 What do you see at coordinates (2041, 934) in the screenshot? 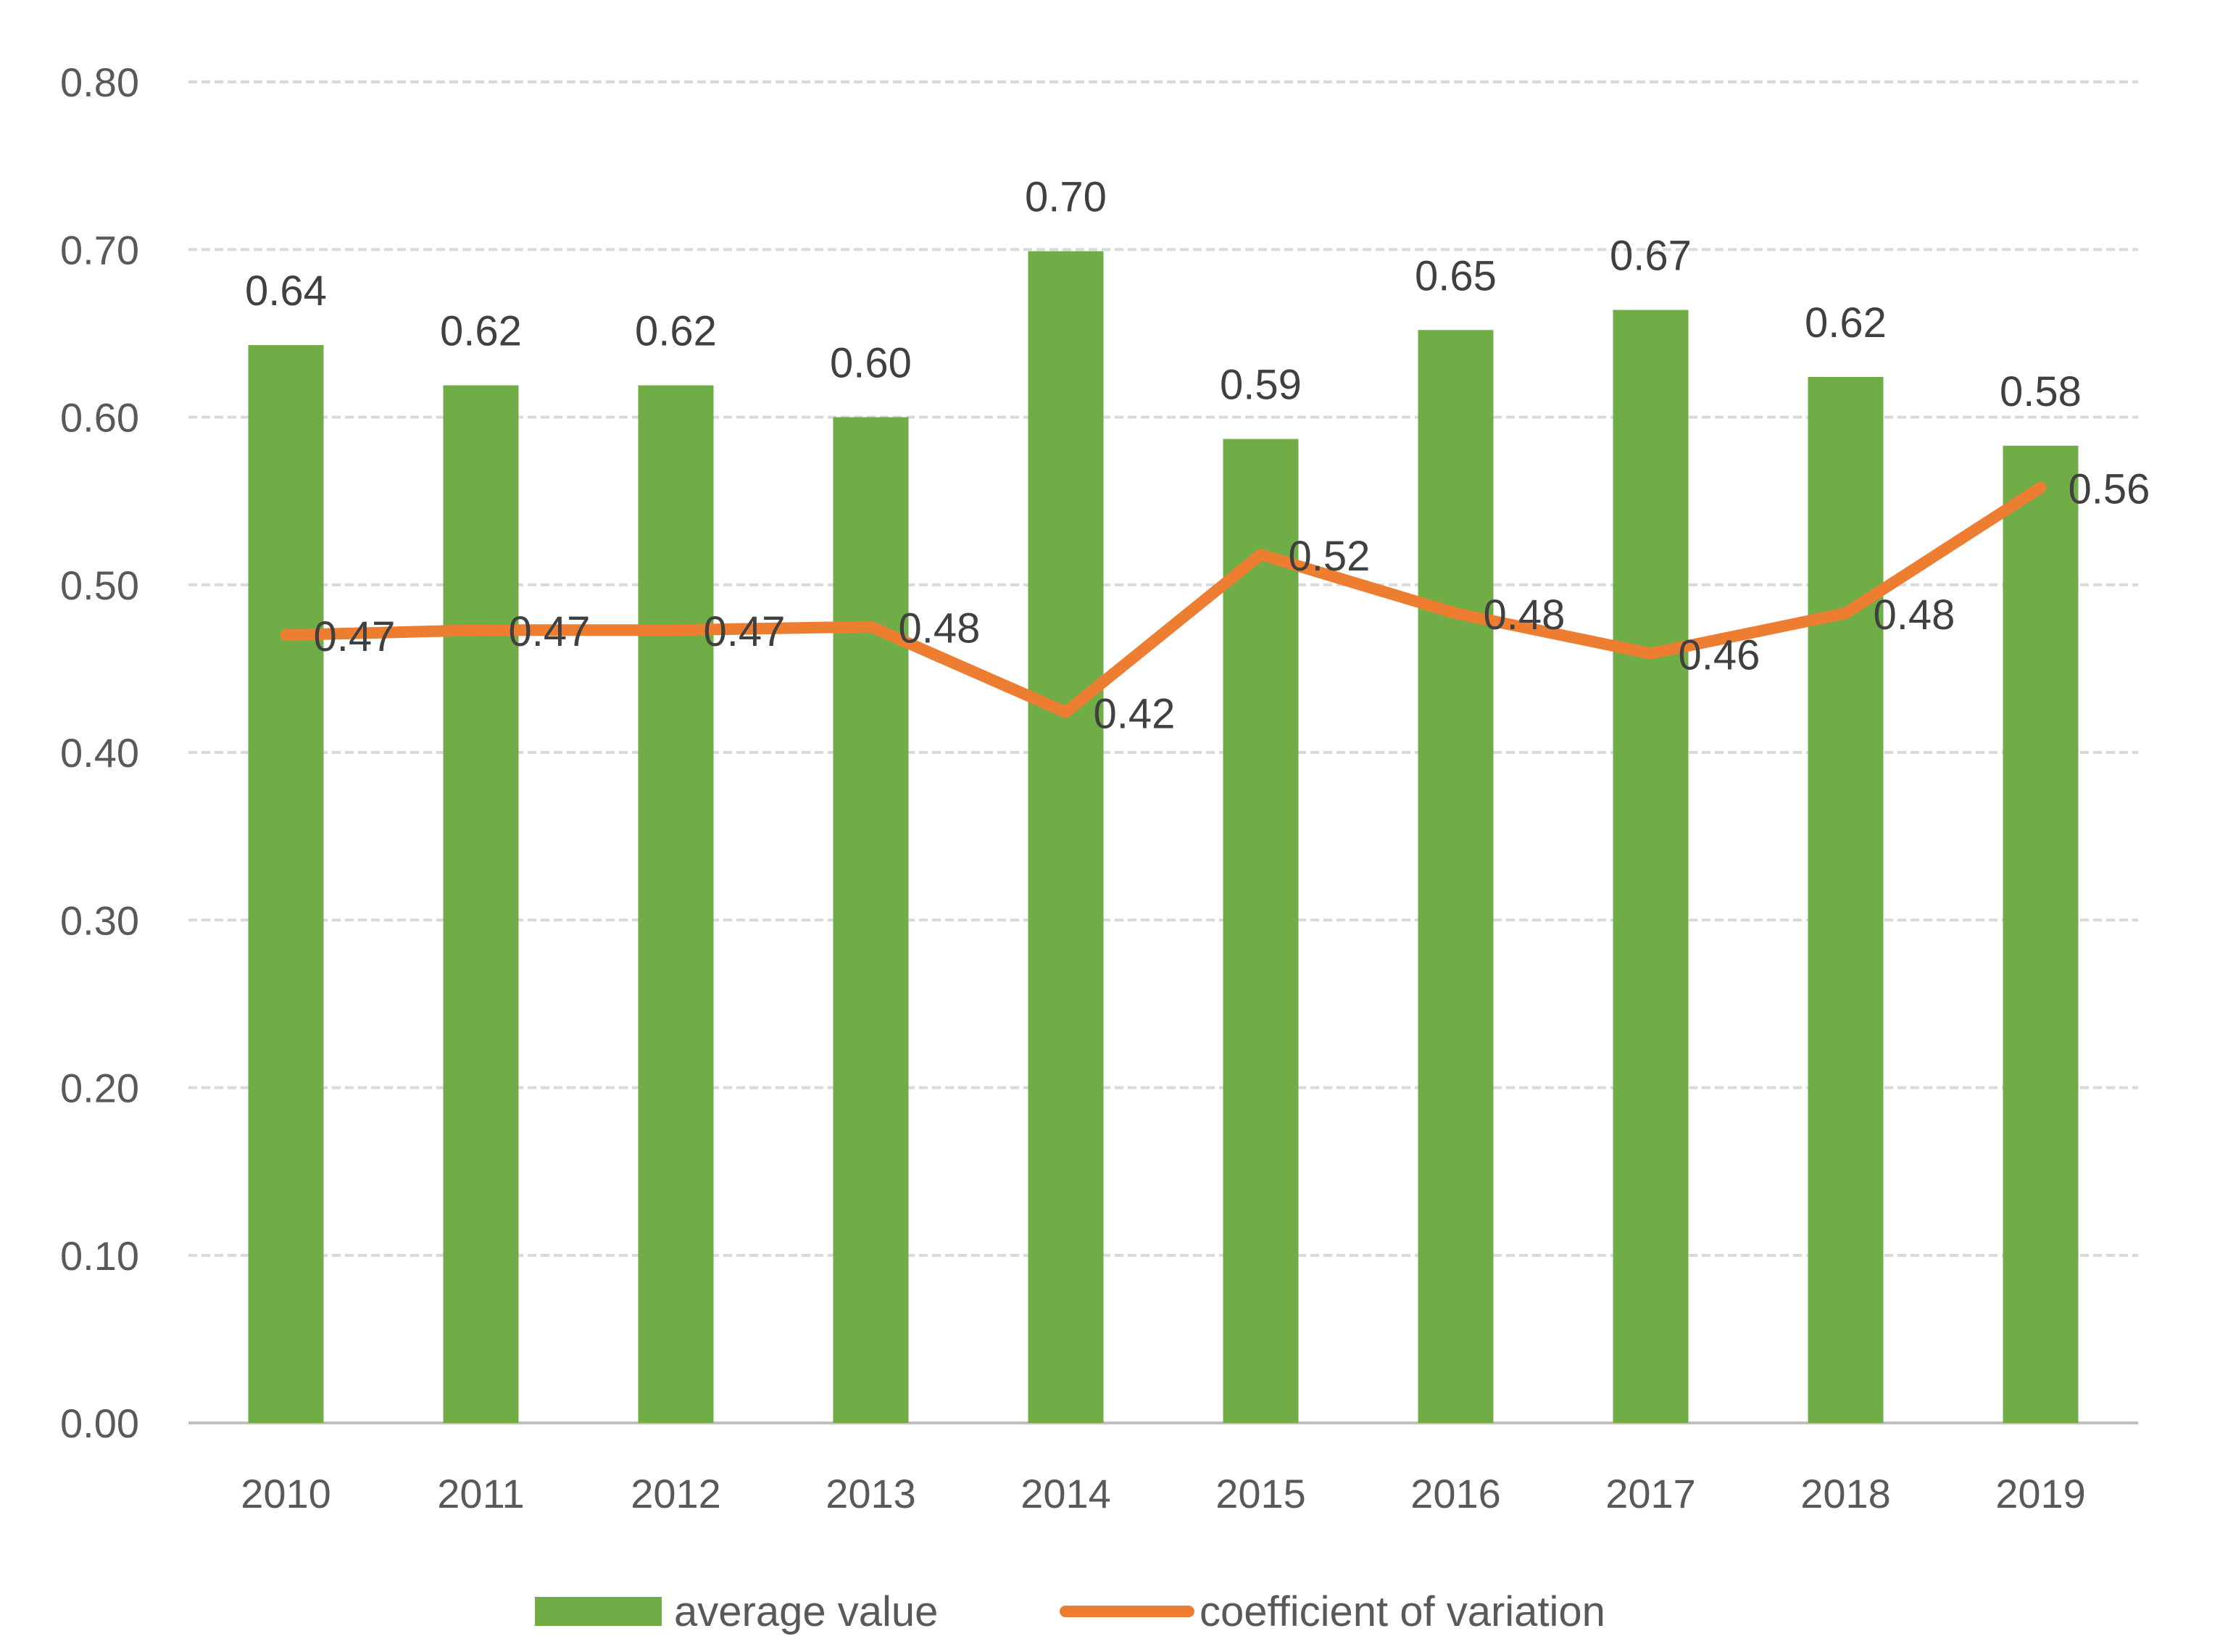
I see `bar-2019` at bounding box center [2041, 934].